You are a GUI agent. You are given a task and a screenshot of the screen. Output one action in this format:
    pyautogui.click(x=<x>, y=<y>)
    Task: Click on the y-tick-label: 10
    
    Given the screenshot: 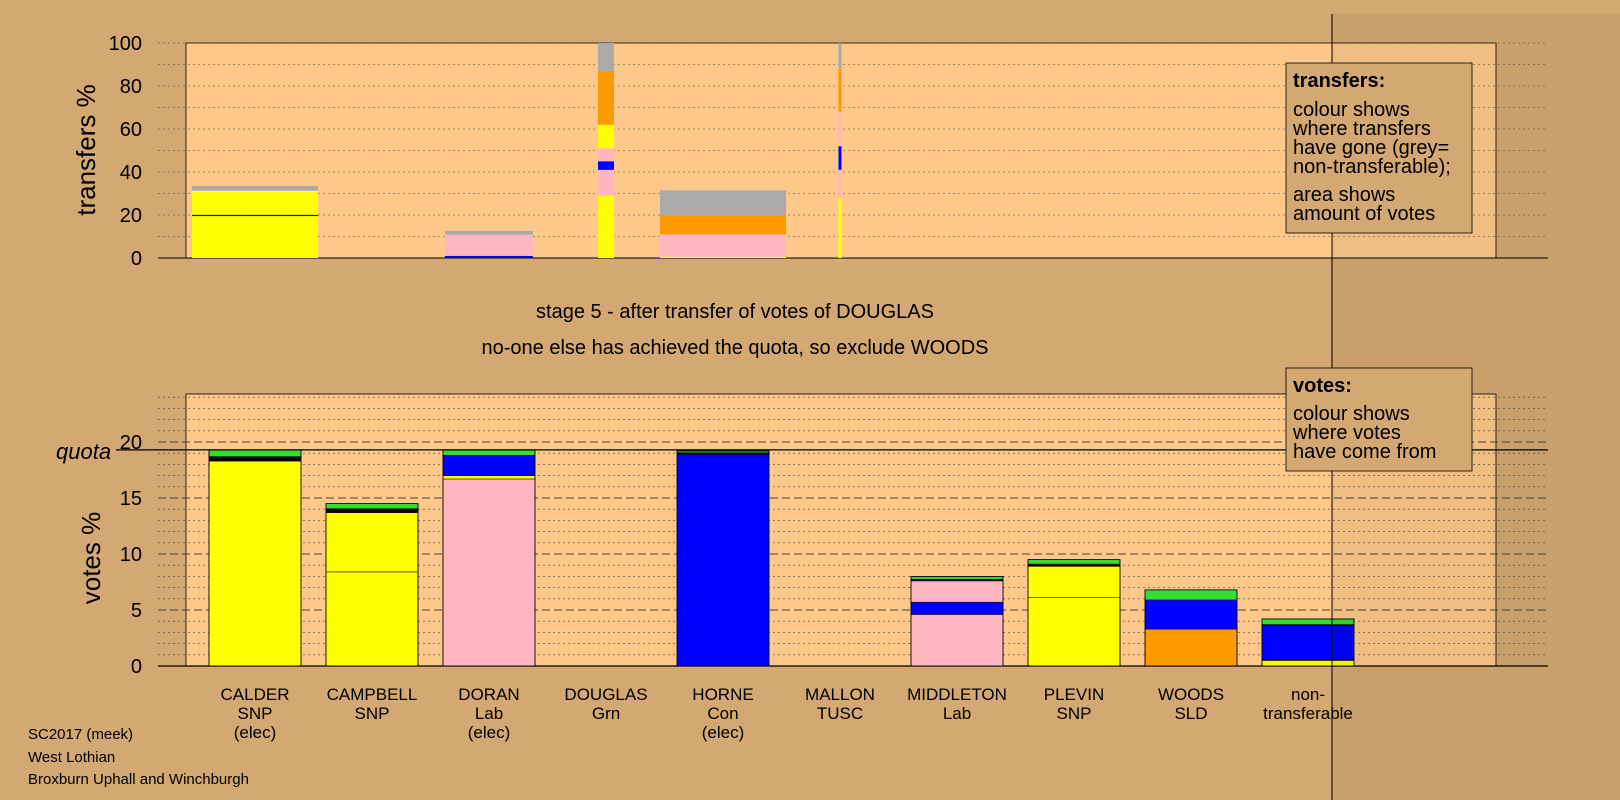 What is the action you would take?
    pyautogui.click(x=131, y=555)
    